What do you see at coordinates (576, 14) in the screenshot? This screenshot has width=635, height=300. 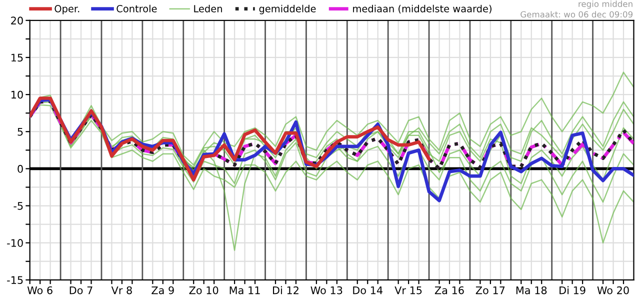 I see `text: Gemaakt: wo 06 dec 09:09` at bounding box center [576, 14].